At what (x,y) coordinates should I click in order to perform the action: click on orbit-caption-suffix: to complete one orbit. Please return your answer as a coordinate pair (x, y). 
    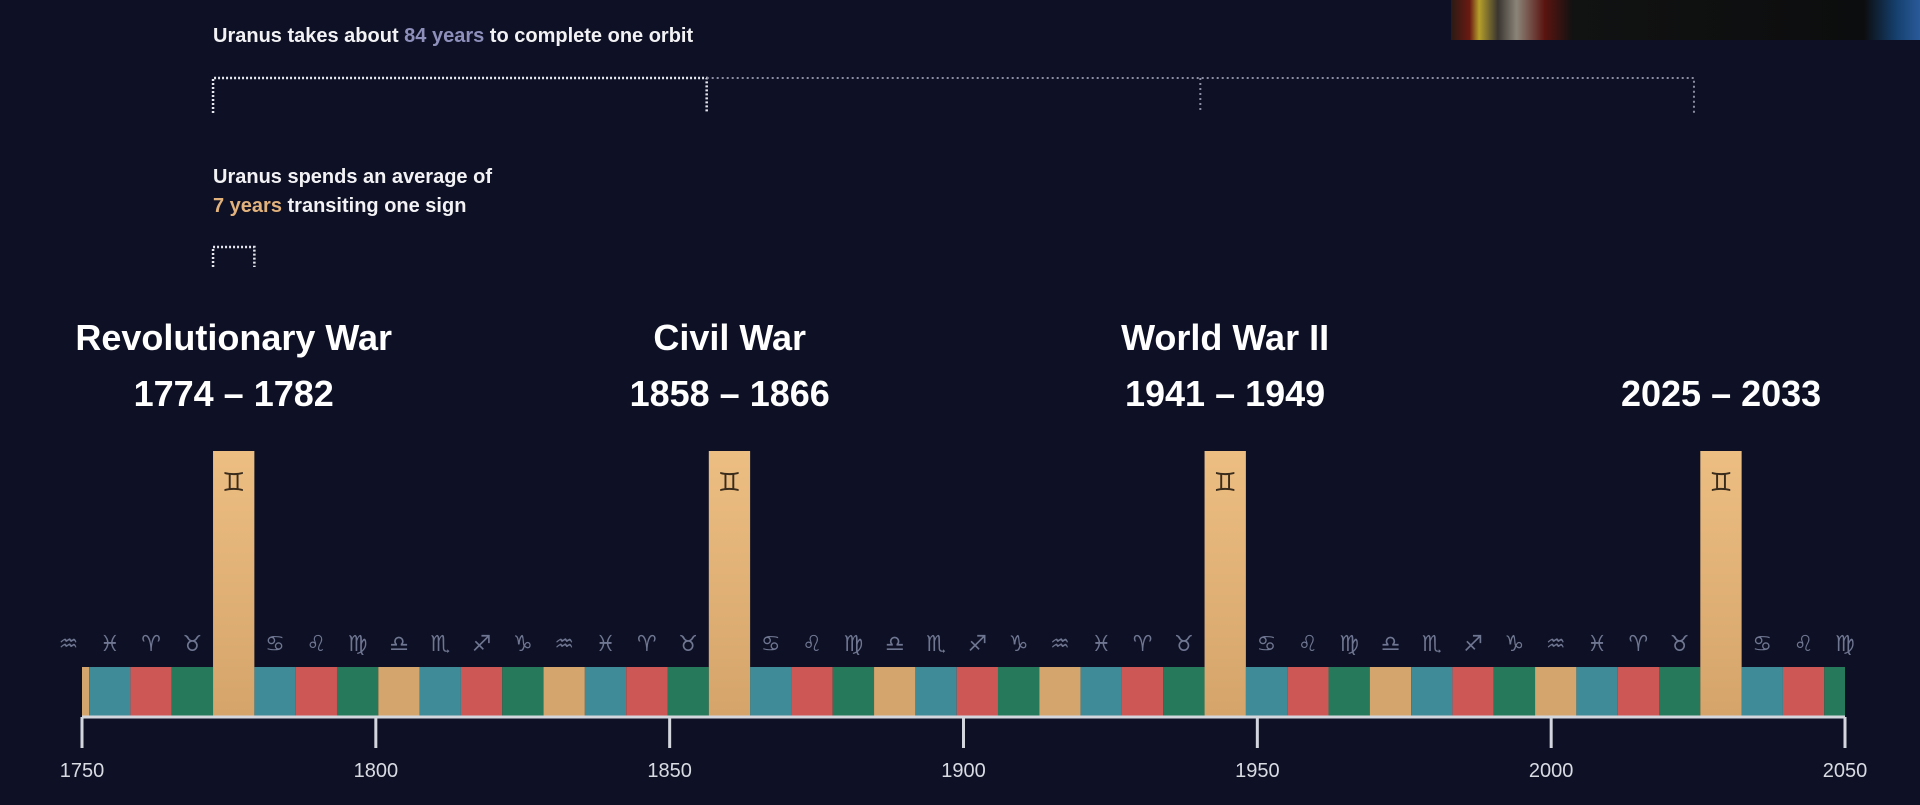
    Looking at the image, I should click on (589, 36).